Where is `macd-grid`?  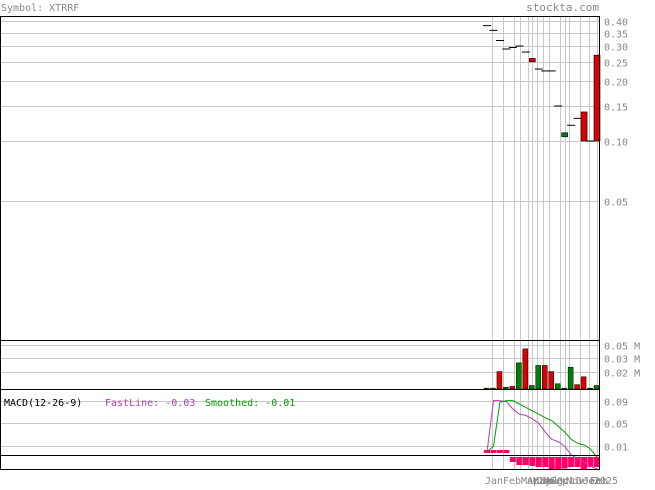
macd-grid is located at coordinates (300, 424).